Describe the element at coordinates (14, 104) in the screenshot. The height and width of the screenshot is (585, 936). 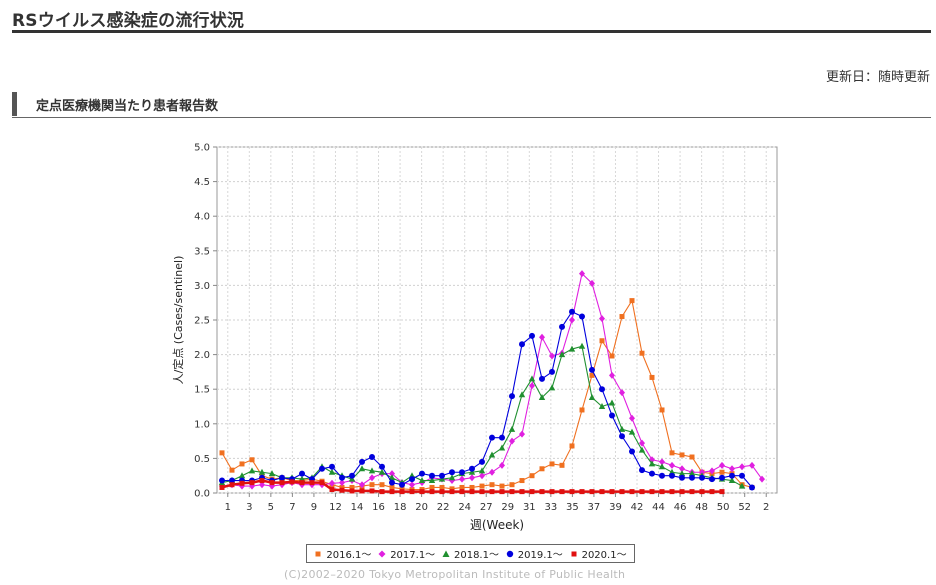
I see `section-accent-bar` at that location.